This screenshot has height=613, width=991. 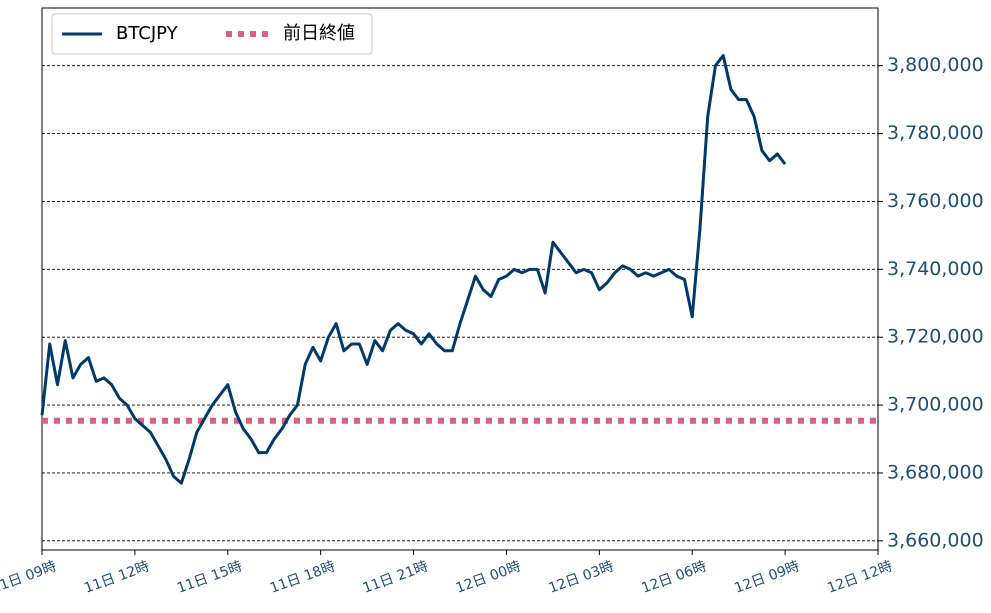 What do you see at coordinates (147, 33) in the screenshot?
I see `legend-label: BTCJPY` at bounding box center [147, 33].